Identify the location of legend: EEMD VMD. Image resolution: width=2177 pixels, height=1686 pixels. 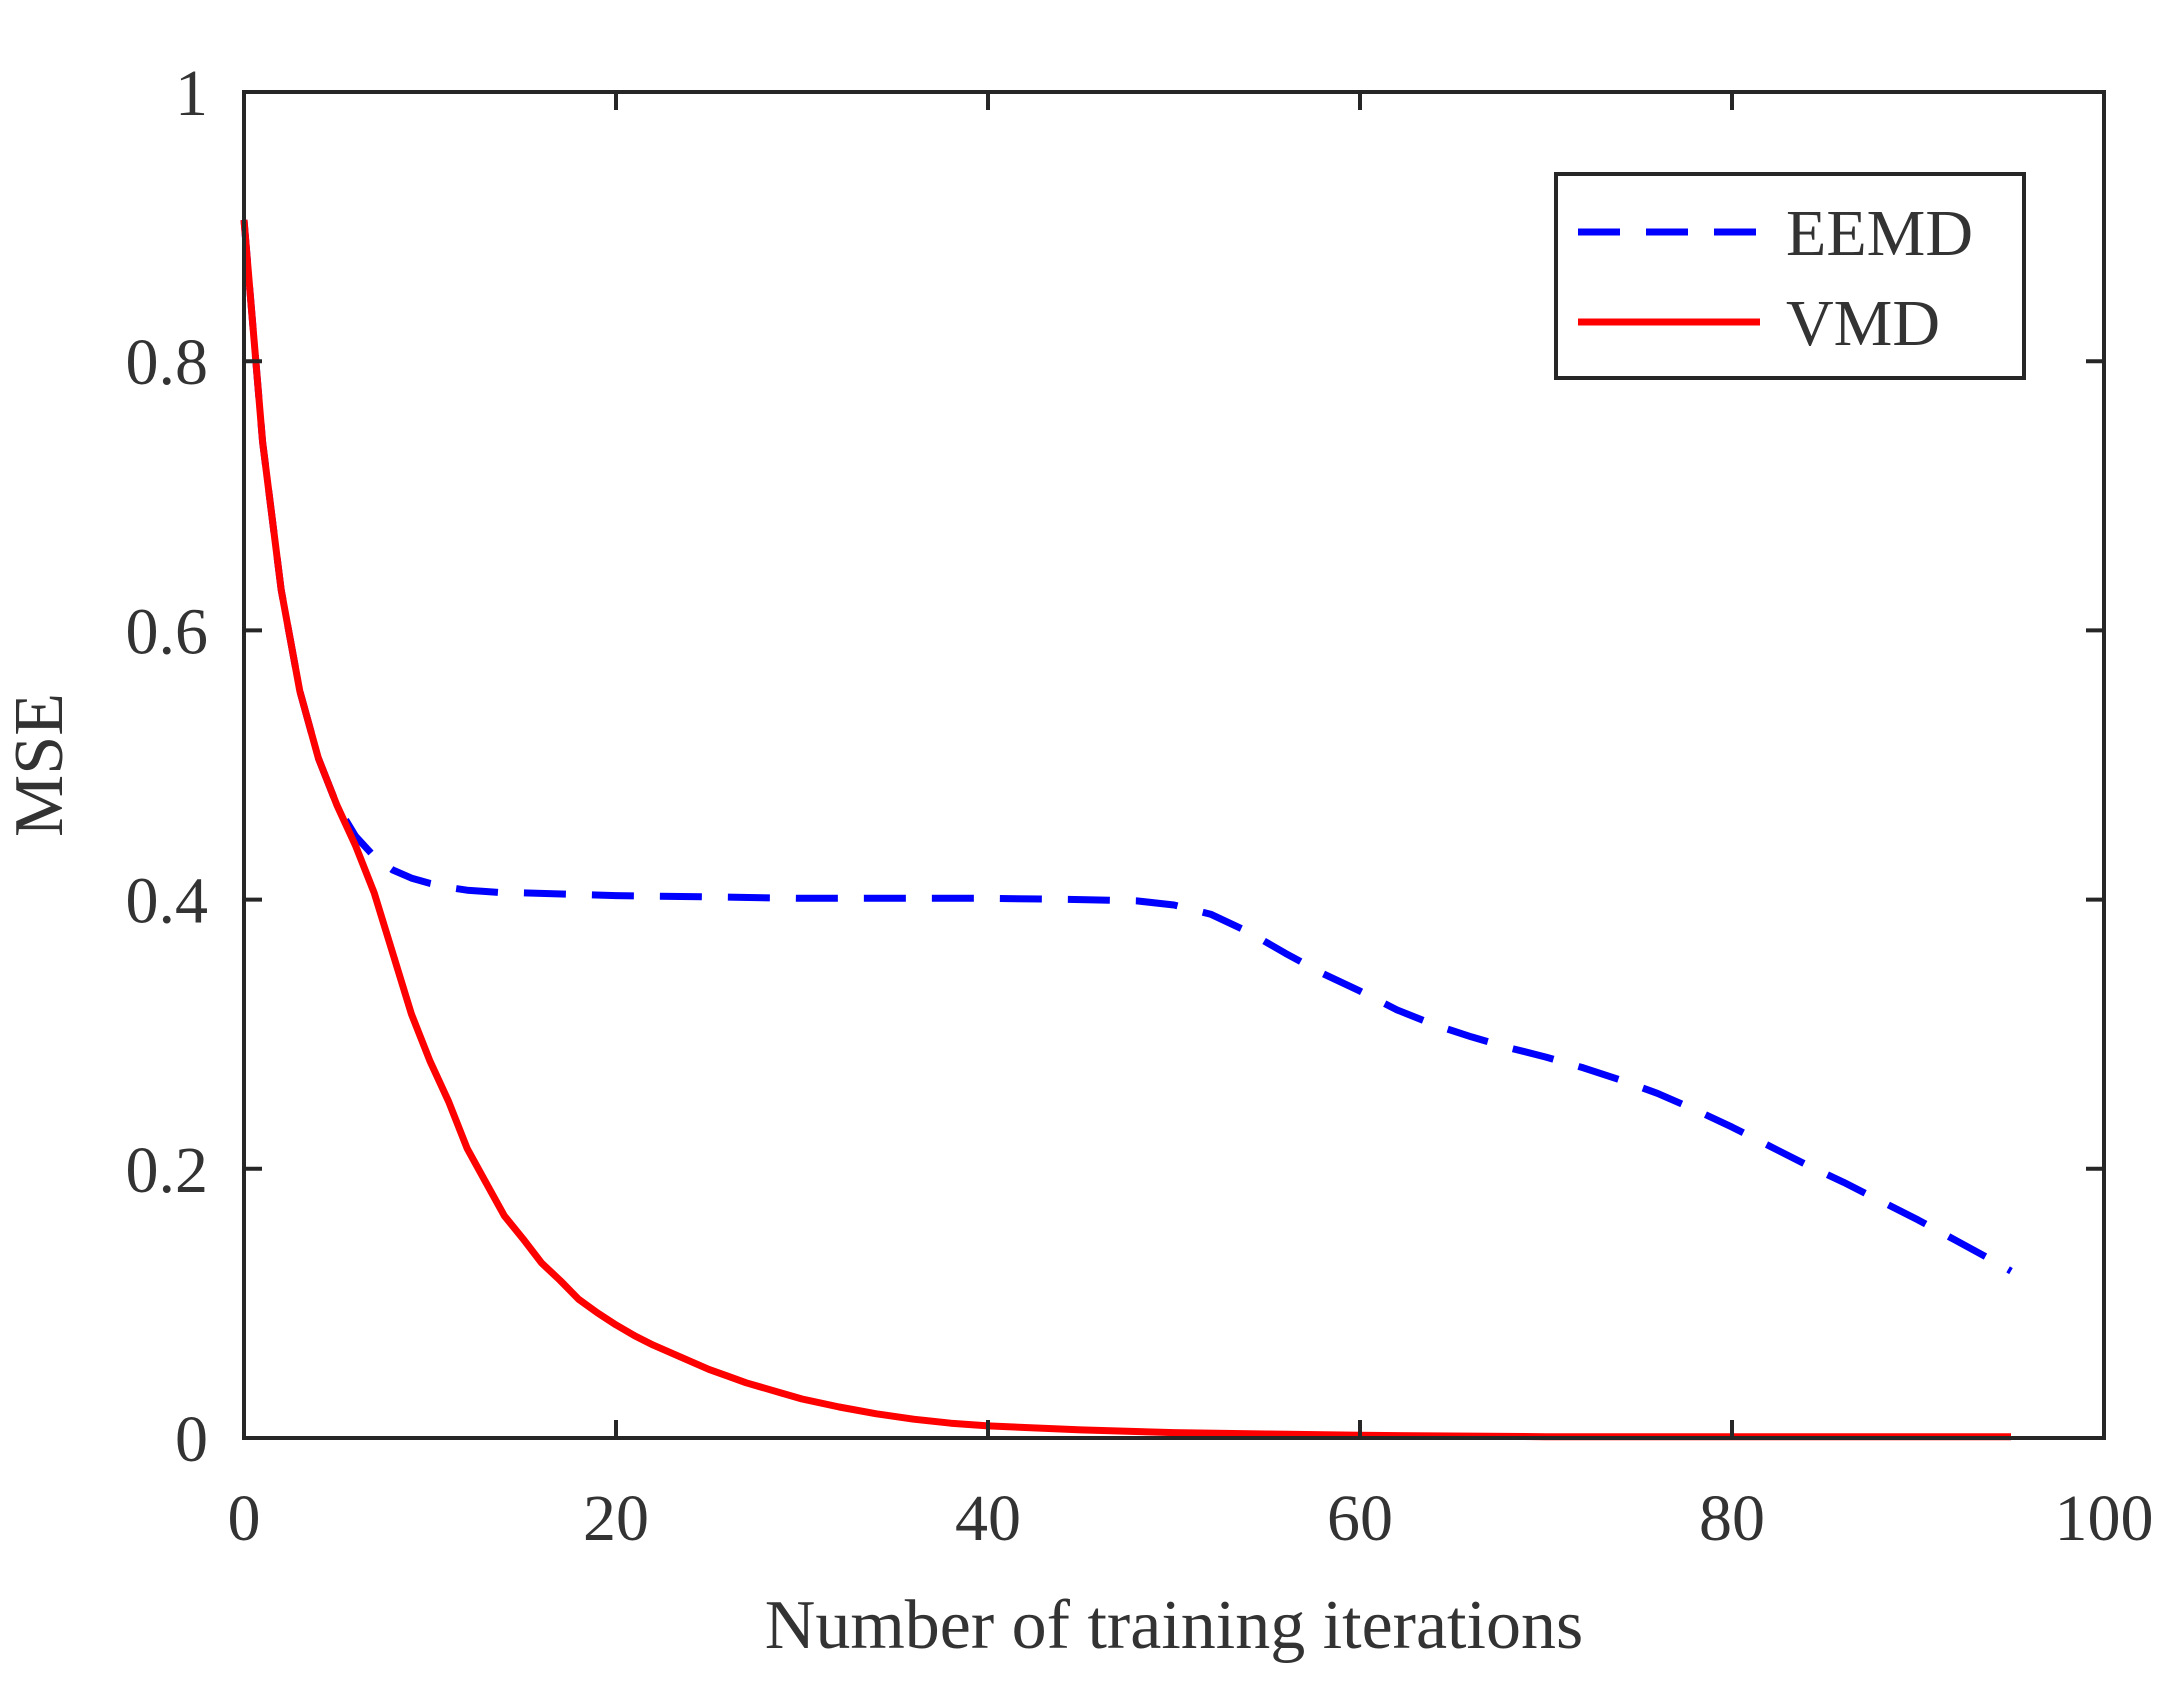
(1790, 276).